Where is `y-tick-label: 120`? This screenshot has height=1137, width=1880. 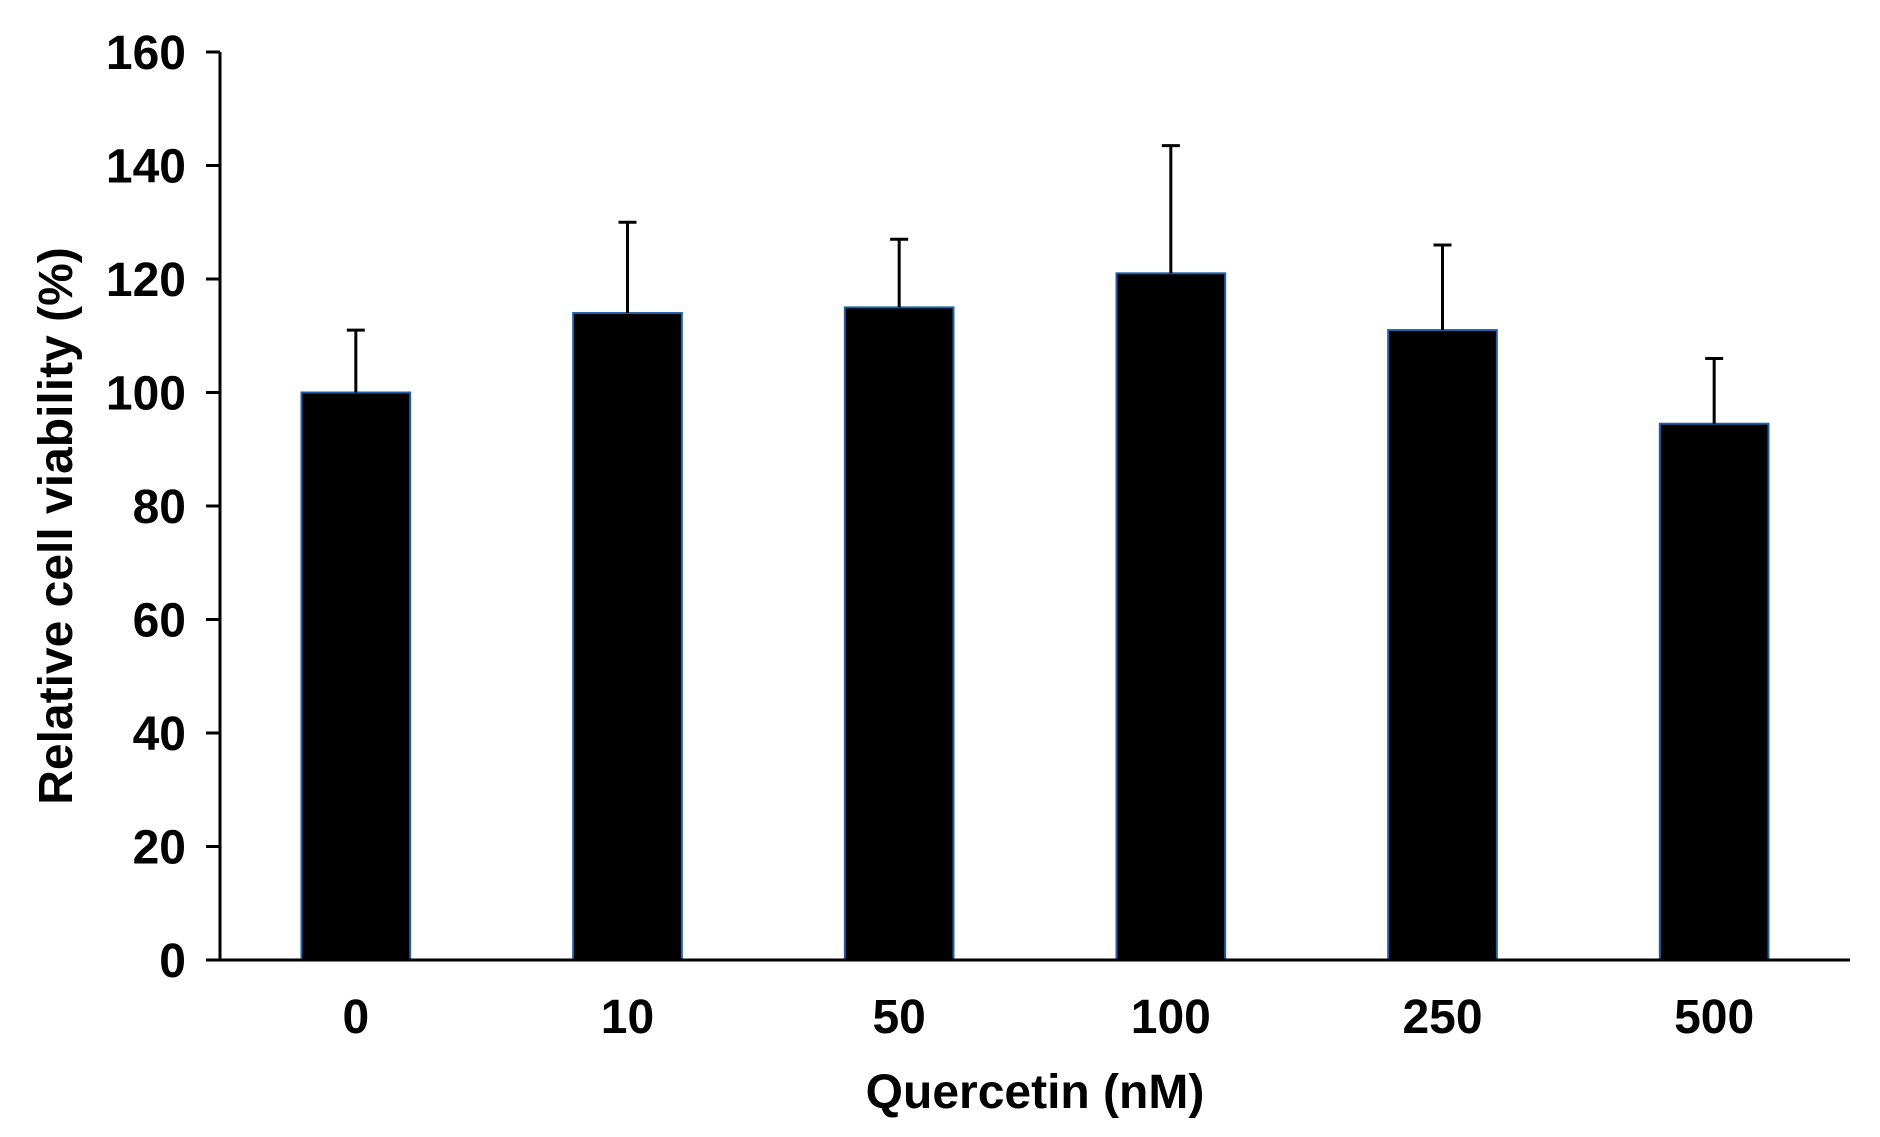 y-tick-label: 120 is located at coordinates (146, 280).